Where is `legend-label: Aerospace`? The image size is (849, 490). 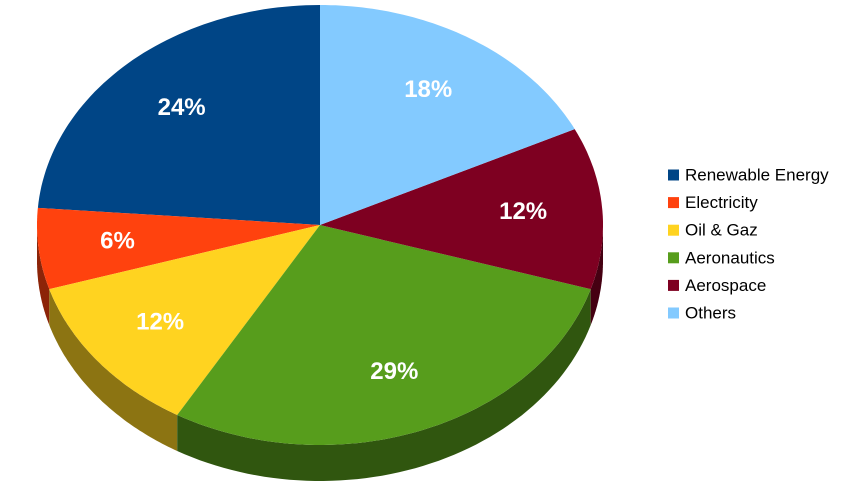 legend-label: Aerospace is located at coordinates (725, 285).